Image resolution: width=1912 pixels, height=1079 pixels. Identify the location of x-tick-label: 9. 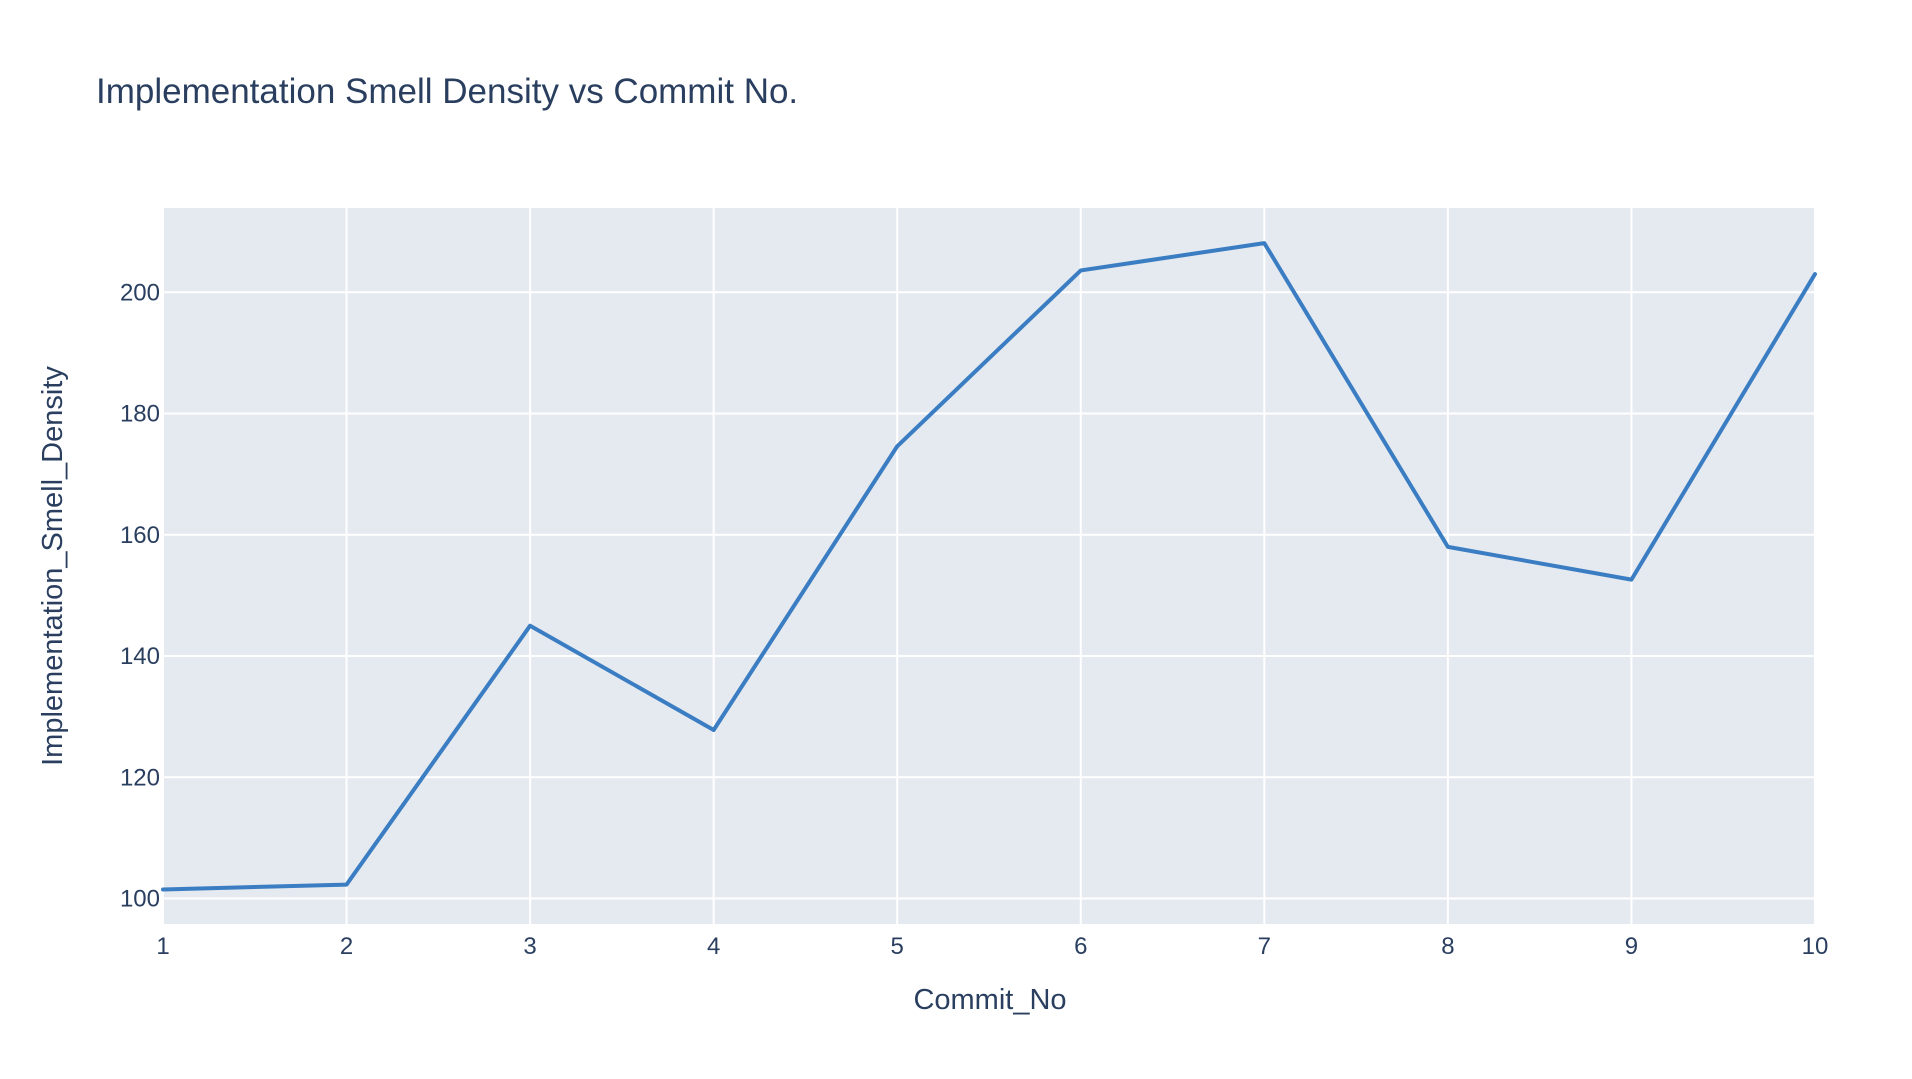
(1631, 946).